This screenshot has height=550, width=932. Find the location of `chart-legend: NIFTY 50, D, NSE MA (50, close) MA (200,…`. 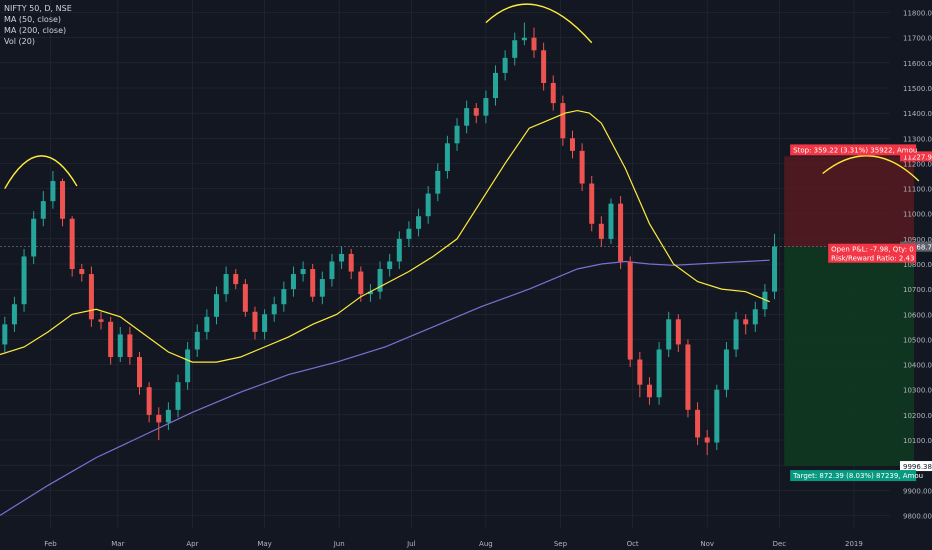

chart-legend: NIFTY 50, D, NSE MA (50, close) MA (200,… is located at coordinates (38, 25).